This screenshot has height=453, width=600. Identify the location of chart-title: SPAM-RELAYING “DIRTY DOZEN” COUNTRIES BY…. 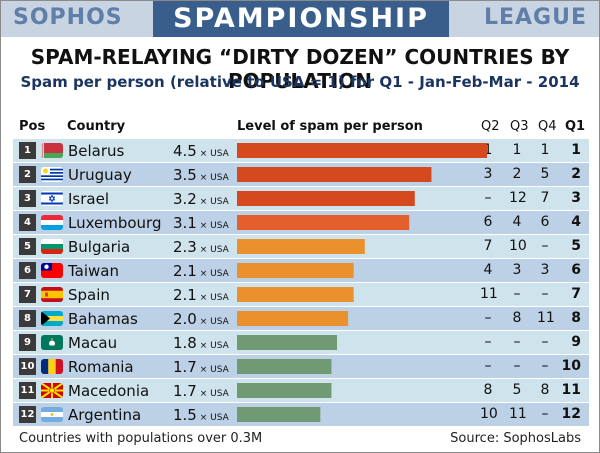
(300, 69).